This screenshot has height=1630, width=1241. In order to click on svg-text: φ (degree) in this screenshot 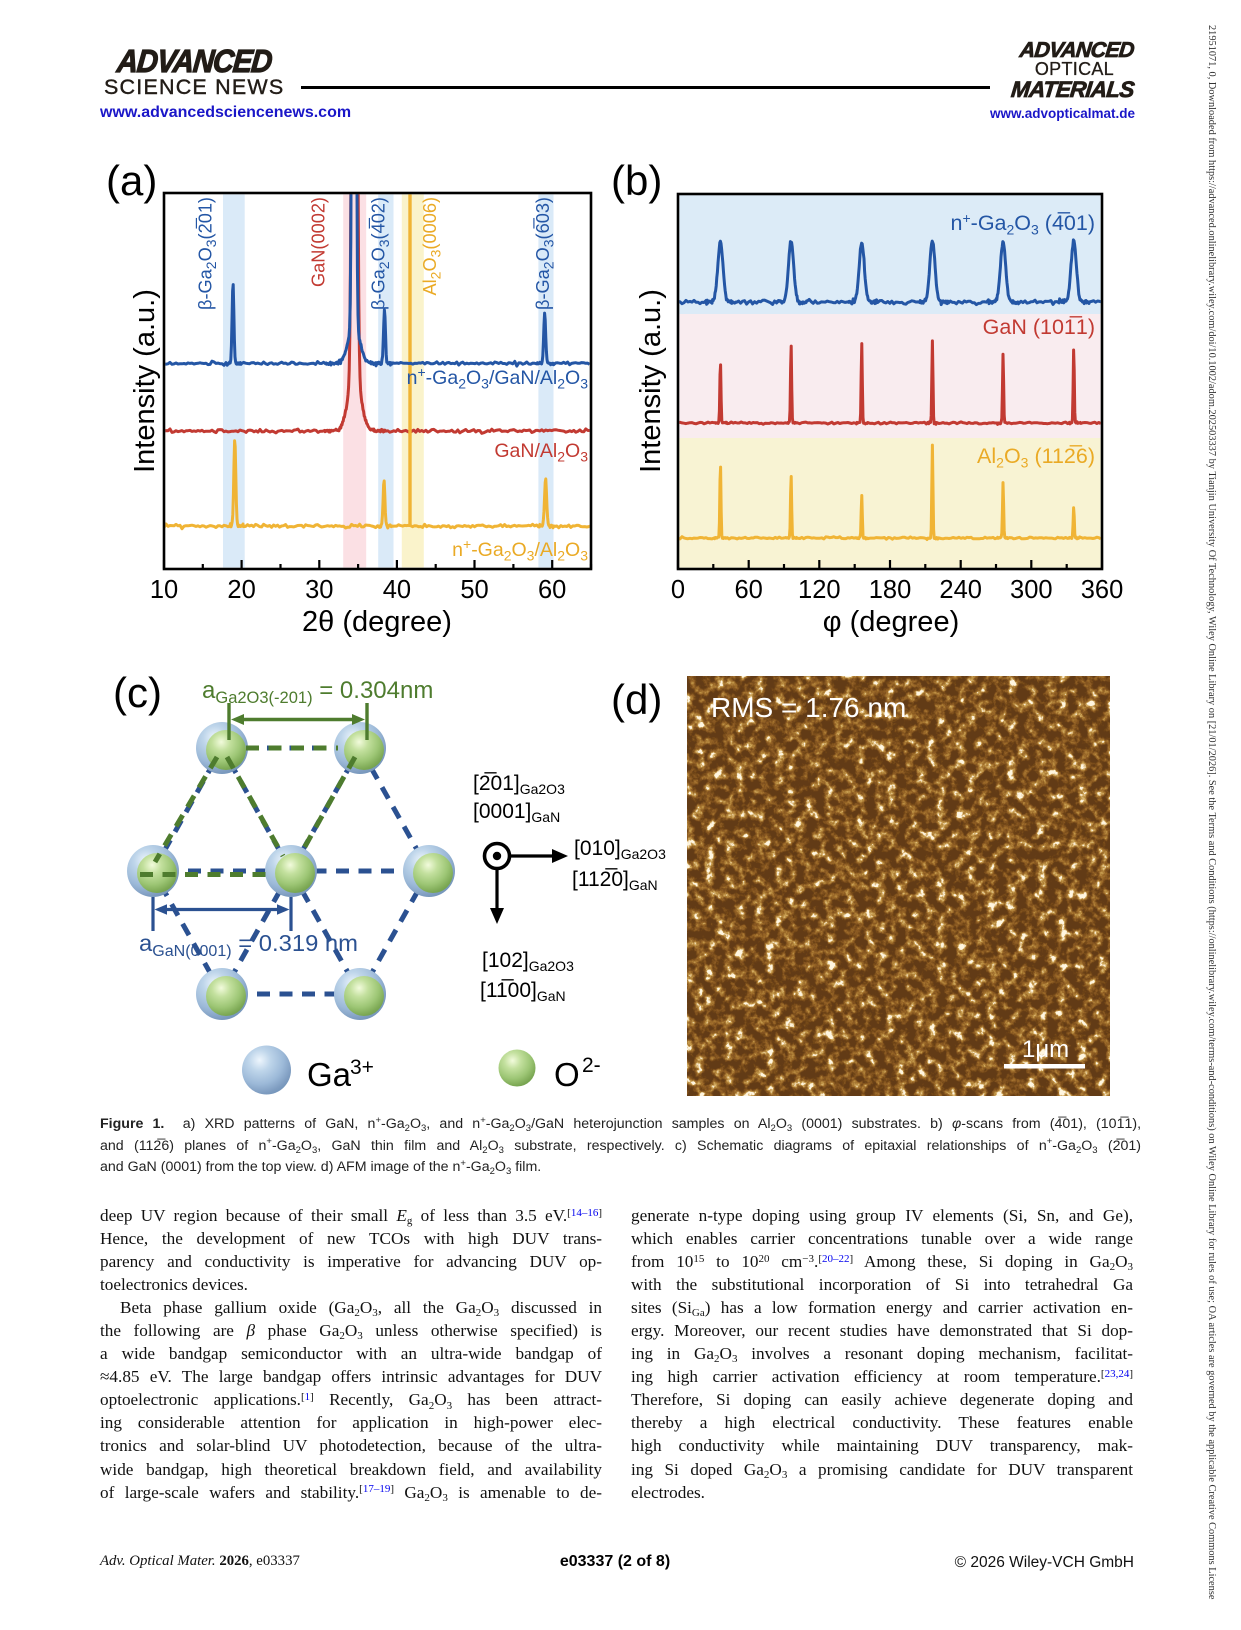, I will do `click(891, 622)`.